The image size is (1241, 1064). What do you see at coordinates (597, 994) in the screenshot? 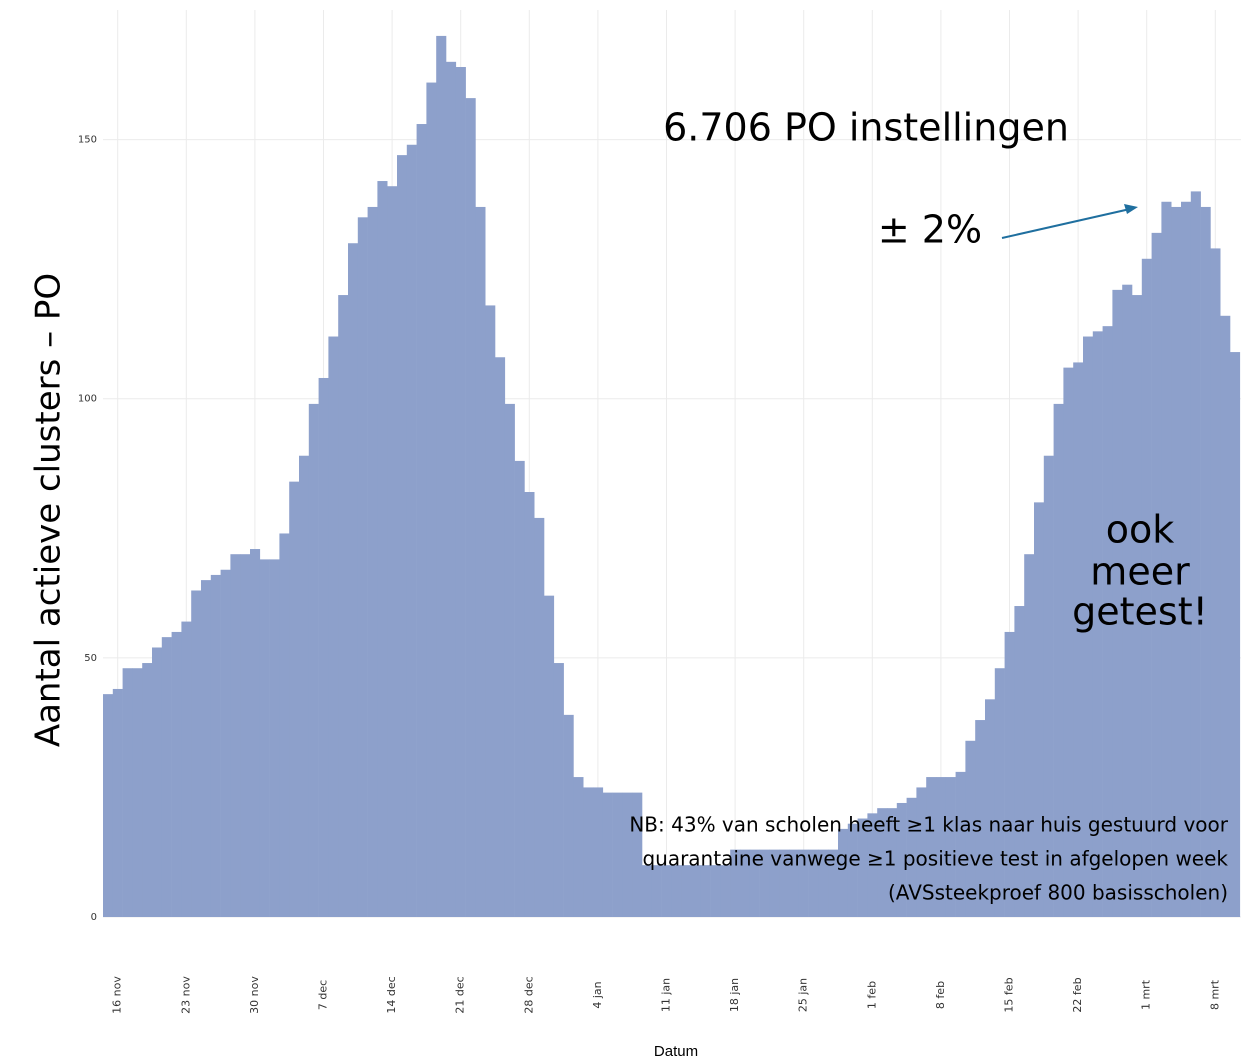
I see `x-tick-label: 4 jan` at bounding box center [597, 994].